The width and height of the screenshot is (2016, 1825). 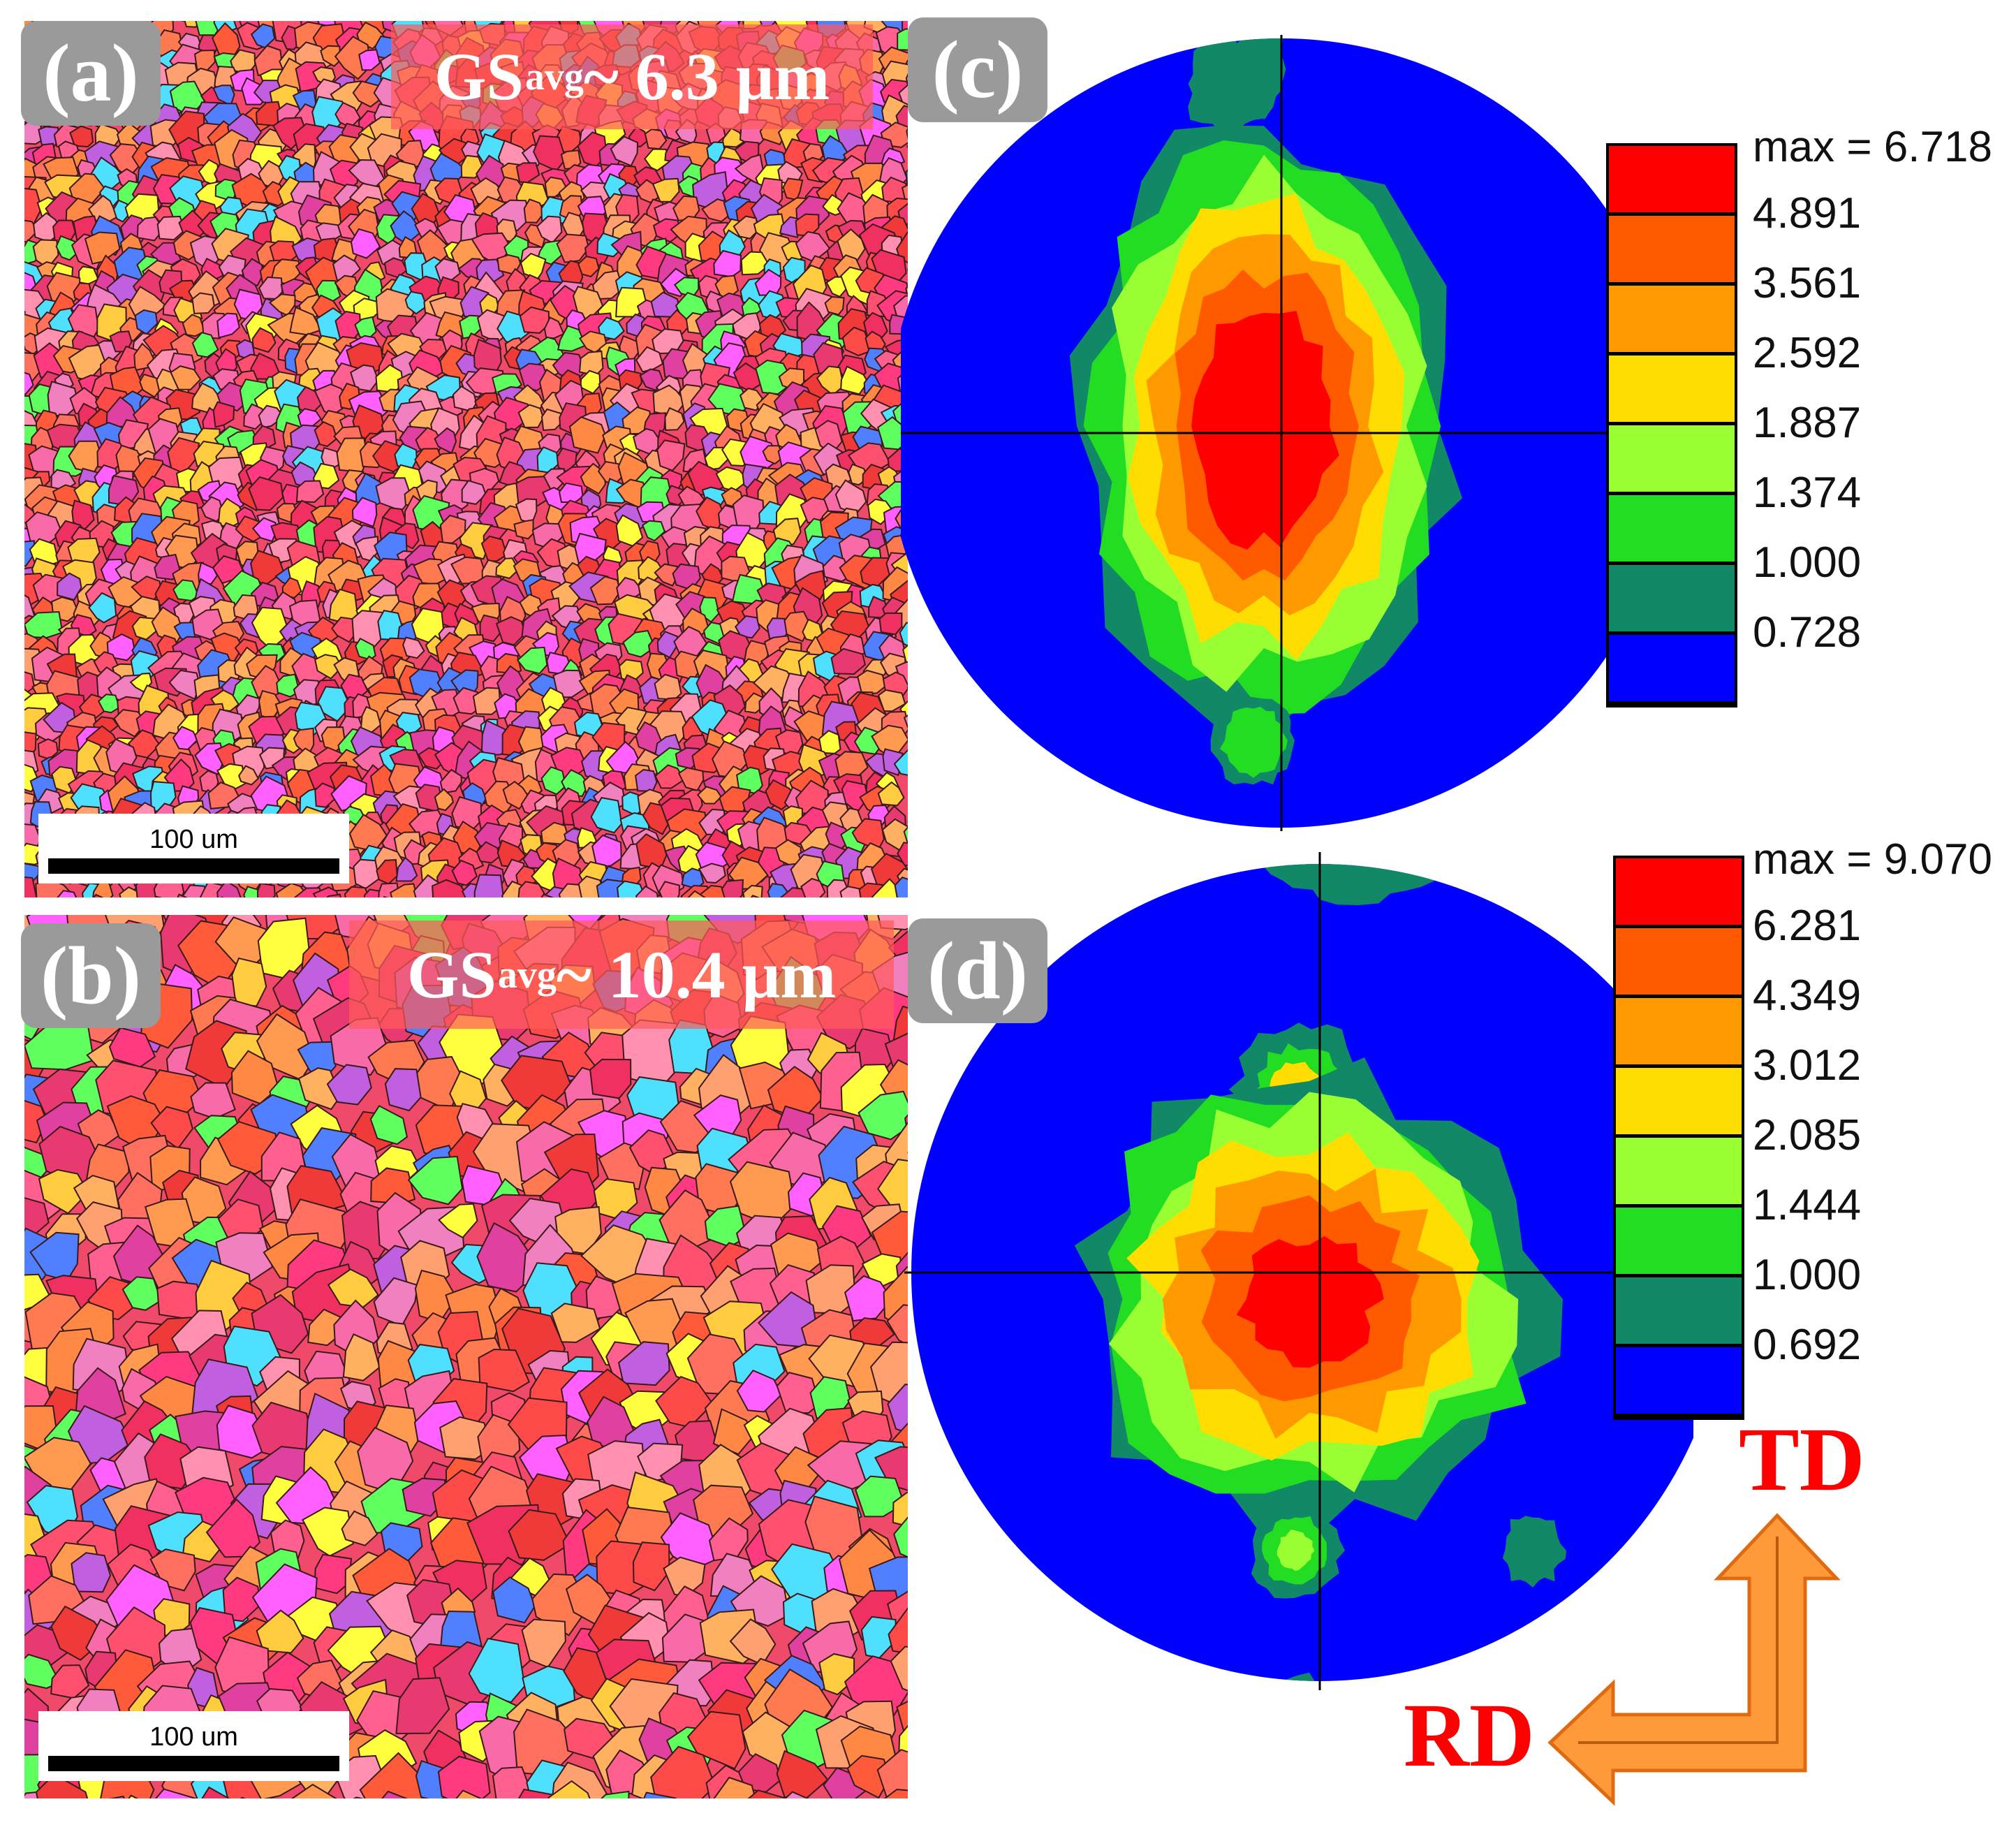 What do you see at coordinates (696, 975) in the screenshot?
I see `gs-value-b: ~ 10.4 μm` at bounding box center [696, 975].